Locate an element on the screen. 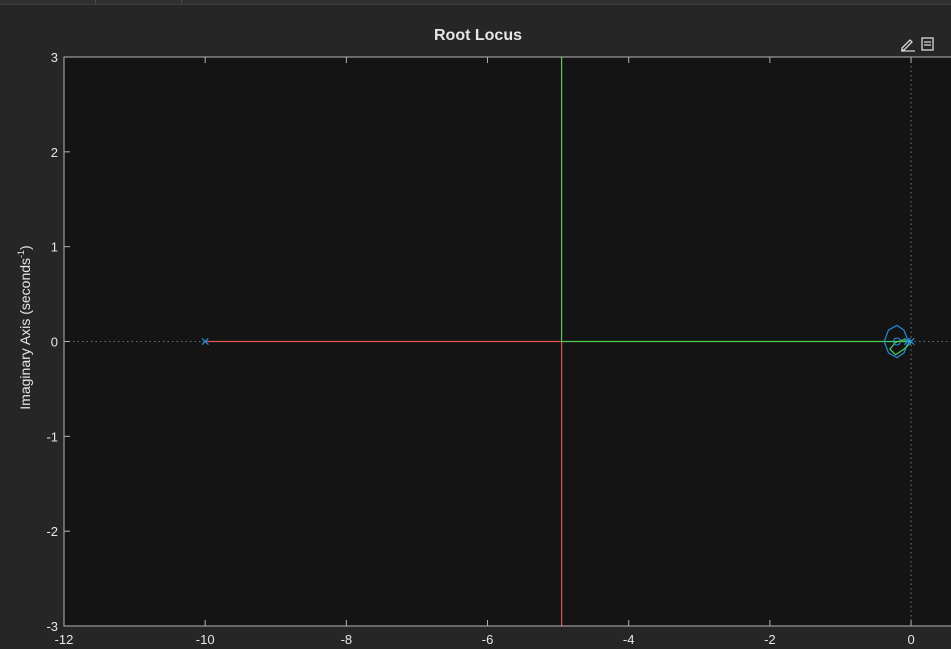 This screenshot has height=649, width=951. x-tick-label: -6 is located at coordinates (488, 639).